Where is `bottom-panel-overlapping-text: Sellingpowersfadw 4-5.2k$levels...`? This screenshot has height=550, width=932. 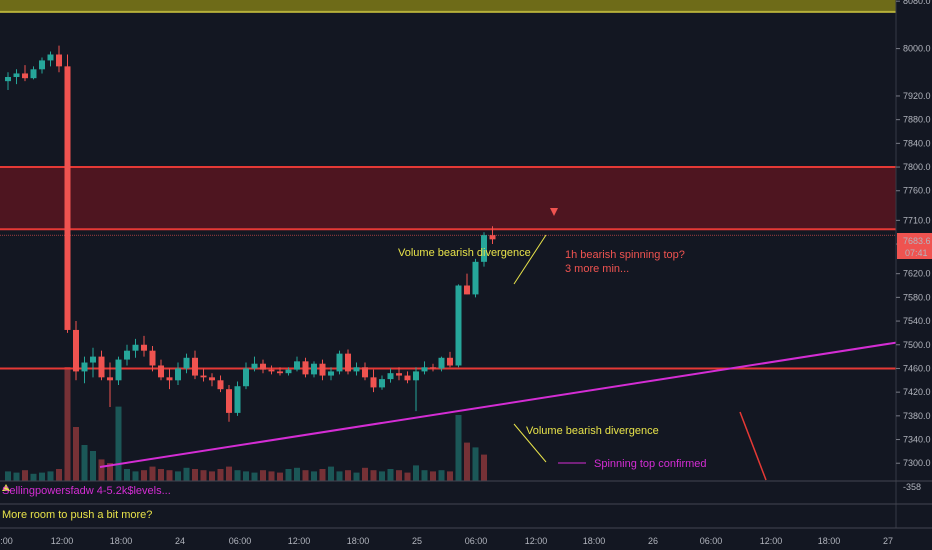 bottom-panel-overlapping-text: Sellingpowersfadw 4-5.2k$levels... is located at coordinates (86, 491).